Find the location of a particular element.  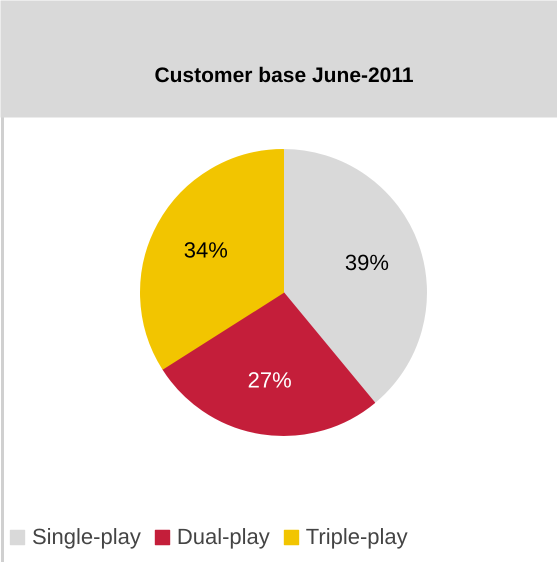

data-label: 27% is located at coordinates (270, 380).